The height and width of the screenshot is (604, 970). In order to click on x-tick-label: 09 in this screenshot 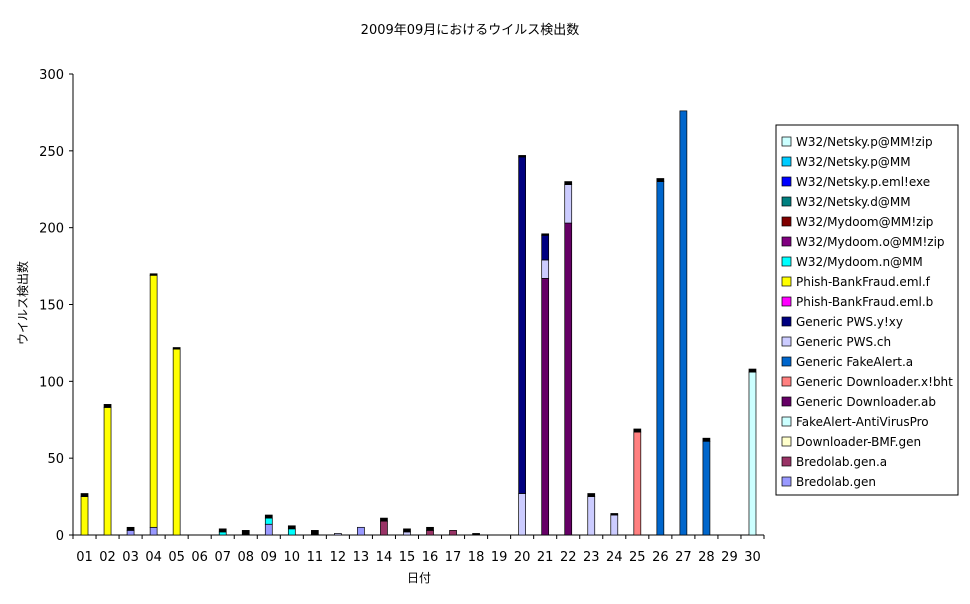, I will do `click(269, 557)`.